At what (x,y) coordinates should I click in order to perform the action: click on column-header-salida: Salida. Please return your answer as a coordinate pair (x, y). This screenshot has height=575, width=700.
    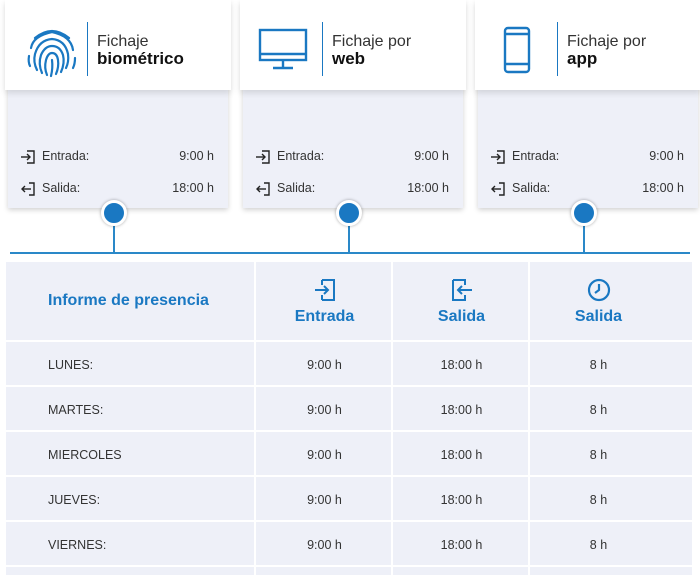
    Looking at the image, I should click on (461, 301).